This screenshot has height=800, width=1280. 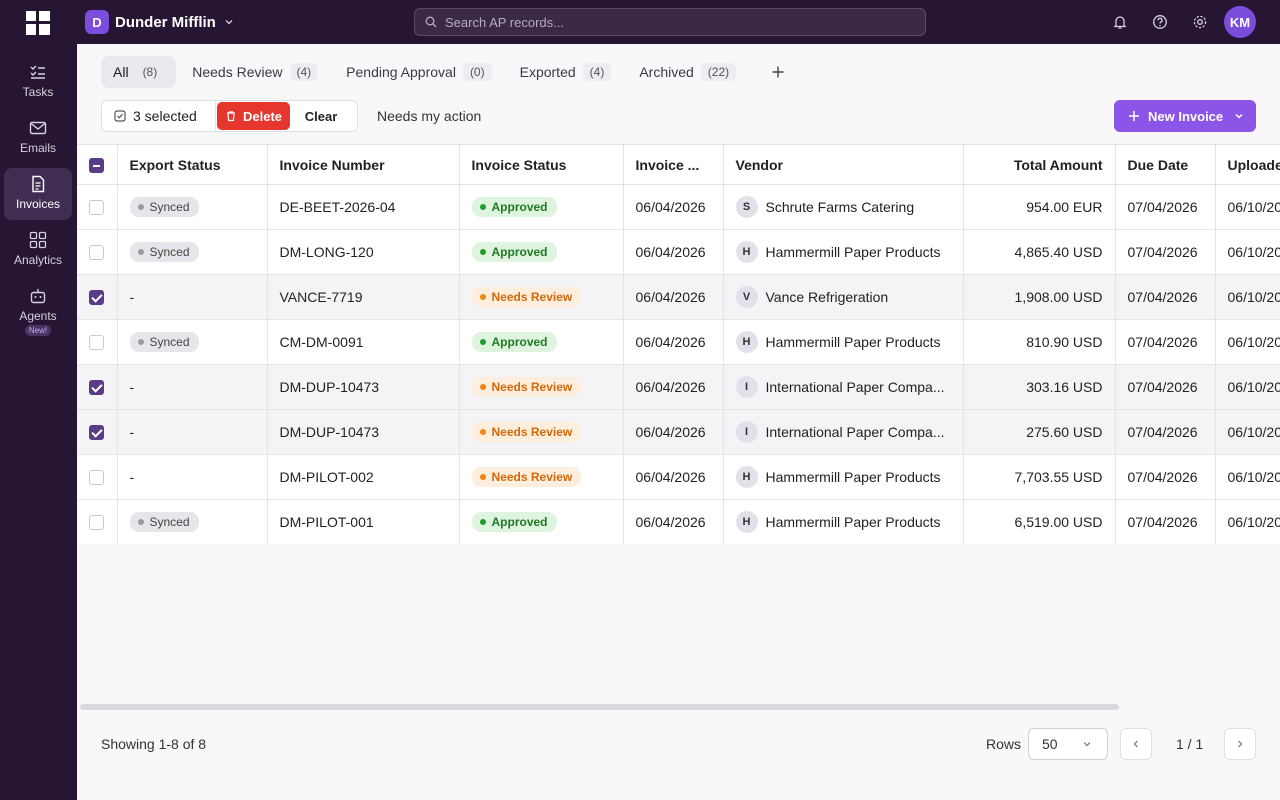 I want to click on column-header: Vendor, so click(x=843, y=164).